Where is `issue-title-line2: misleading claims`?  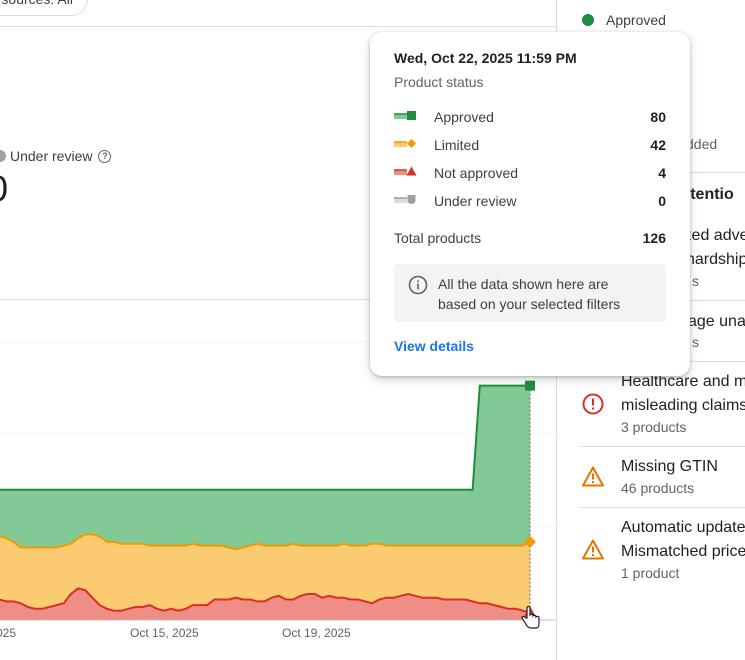 issue-title-line2: misleading claims is located at coordinates (683, 405).